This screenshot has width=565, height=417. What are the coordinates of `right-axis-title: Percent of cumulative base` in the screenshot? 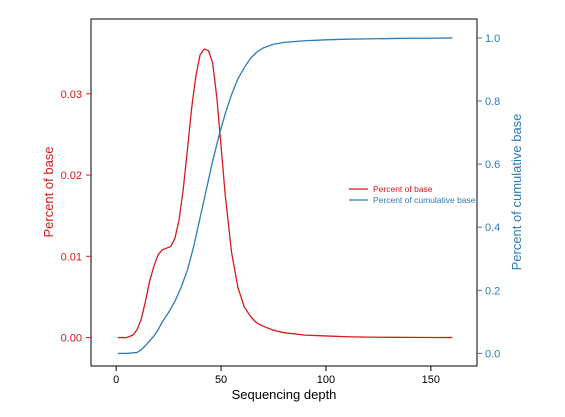 It's located at (516, 192).